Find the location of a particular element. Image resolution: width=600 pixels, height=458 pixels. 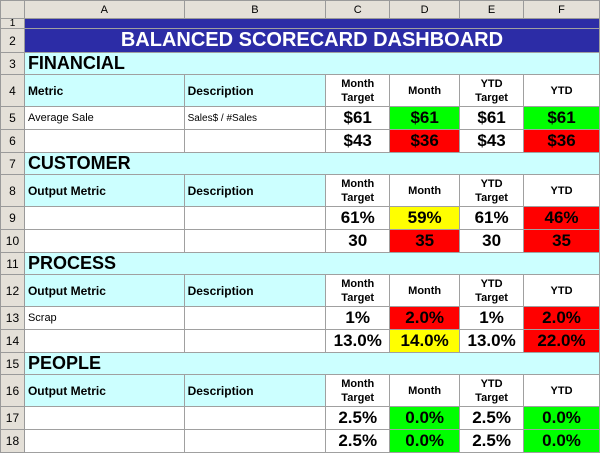

month-target-cell: 13.0% is located at coordinates (358, 341).